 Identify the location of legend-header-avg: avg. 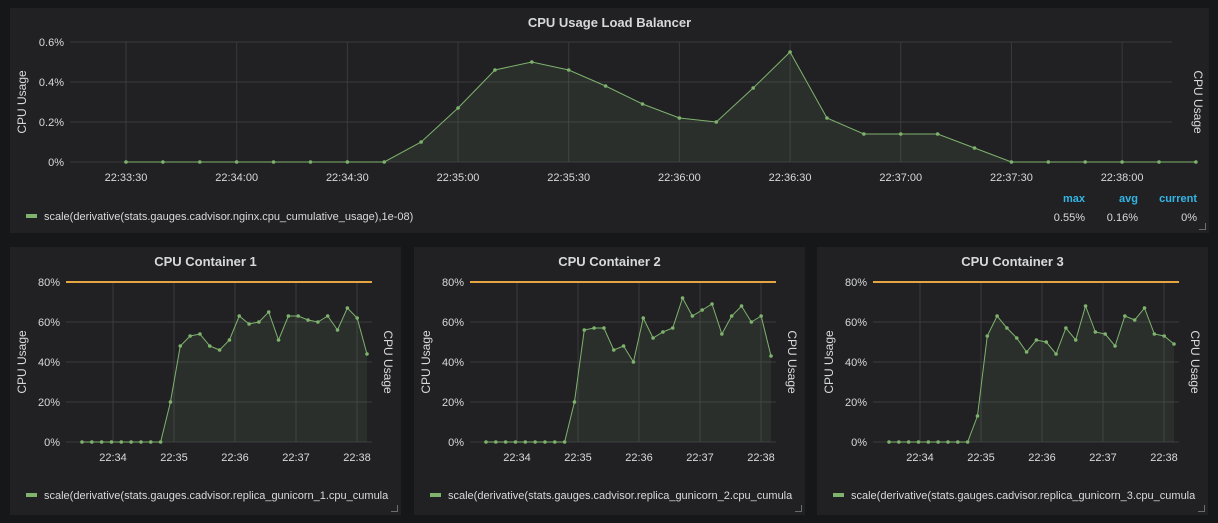
(1128, 199).